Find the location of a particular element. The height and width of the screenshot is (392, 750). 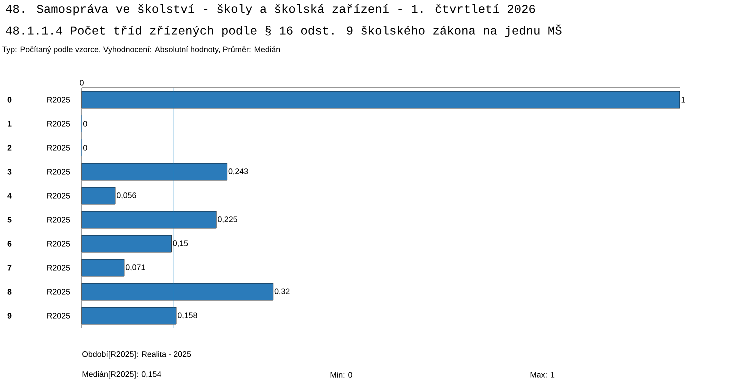

data-label: 0,15 is located at coordinates (180, 244).